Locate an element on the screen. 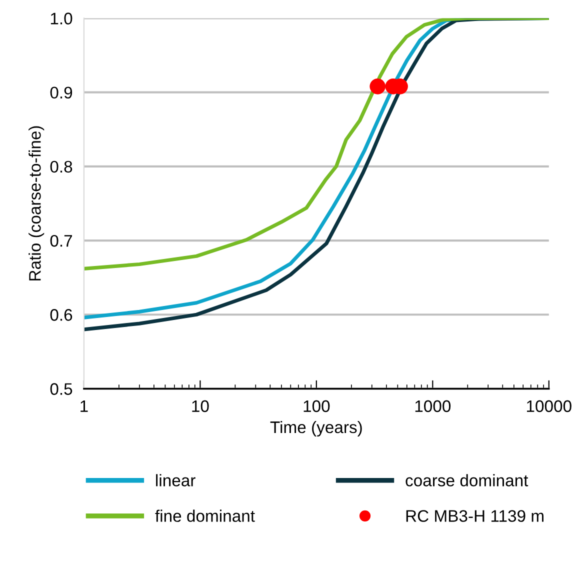 Image resolution: width=579 pixels, height=570 pixels. y-tick-label: 0.7 is located at coordinates (61, 240).